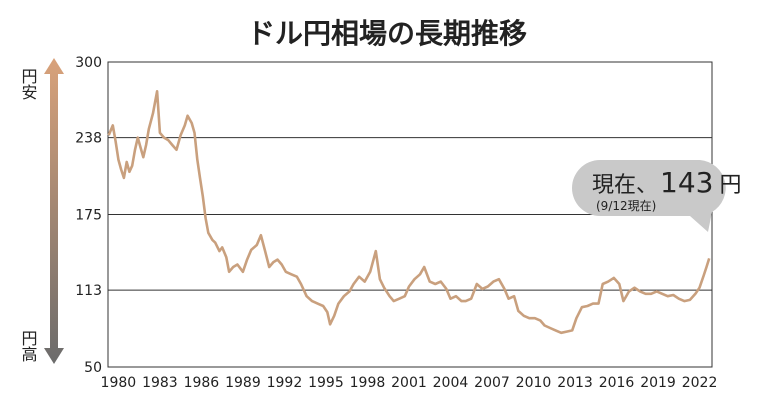  I want to click on x-tick-label: 1998, so click(368, 383).